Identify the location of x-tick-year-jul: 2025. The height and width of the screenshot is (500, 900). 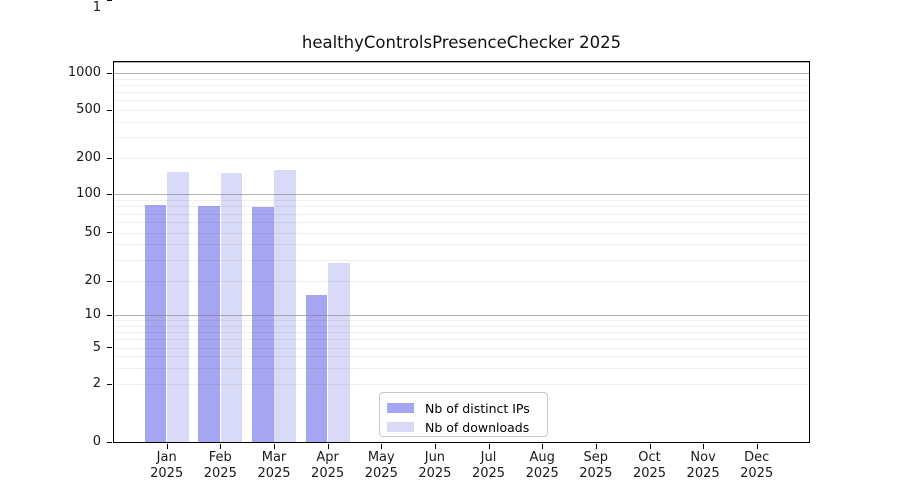
(488, 473).